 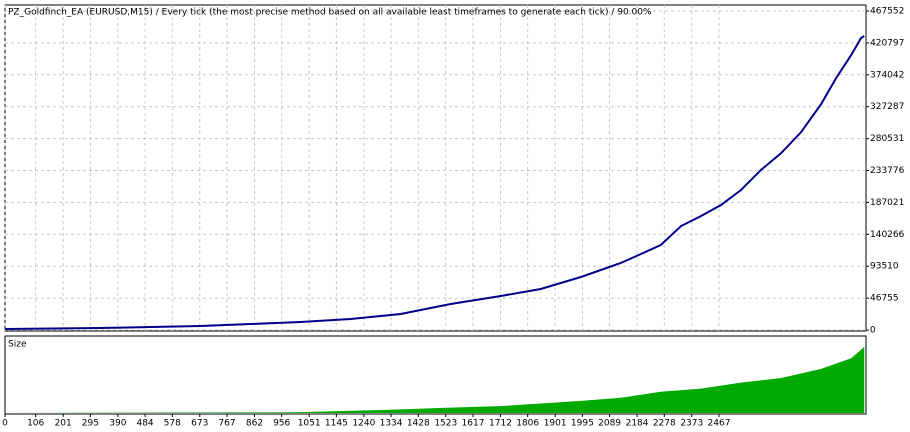 What do you see at coordinates (172, 424) in the screenshot?
I see `x-tick-label: 578` at bounding box center [172, 424].